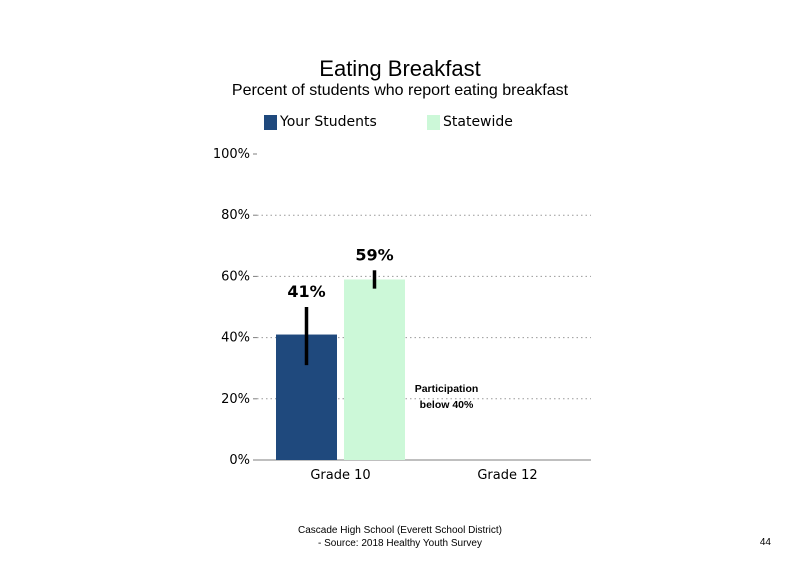  I want to click on legend-swatch-statewide, so click(433, 122).